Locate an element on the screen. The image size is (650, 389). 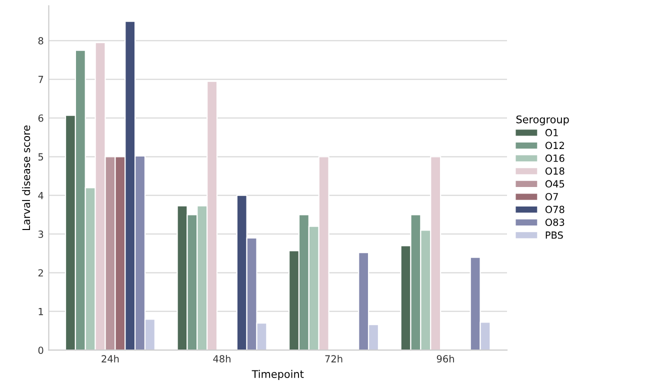
y-tick-label: 4 is located at coordinates (41, 196).